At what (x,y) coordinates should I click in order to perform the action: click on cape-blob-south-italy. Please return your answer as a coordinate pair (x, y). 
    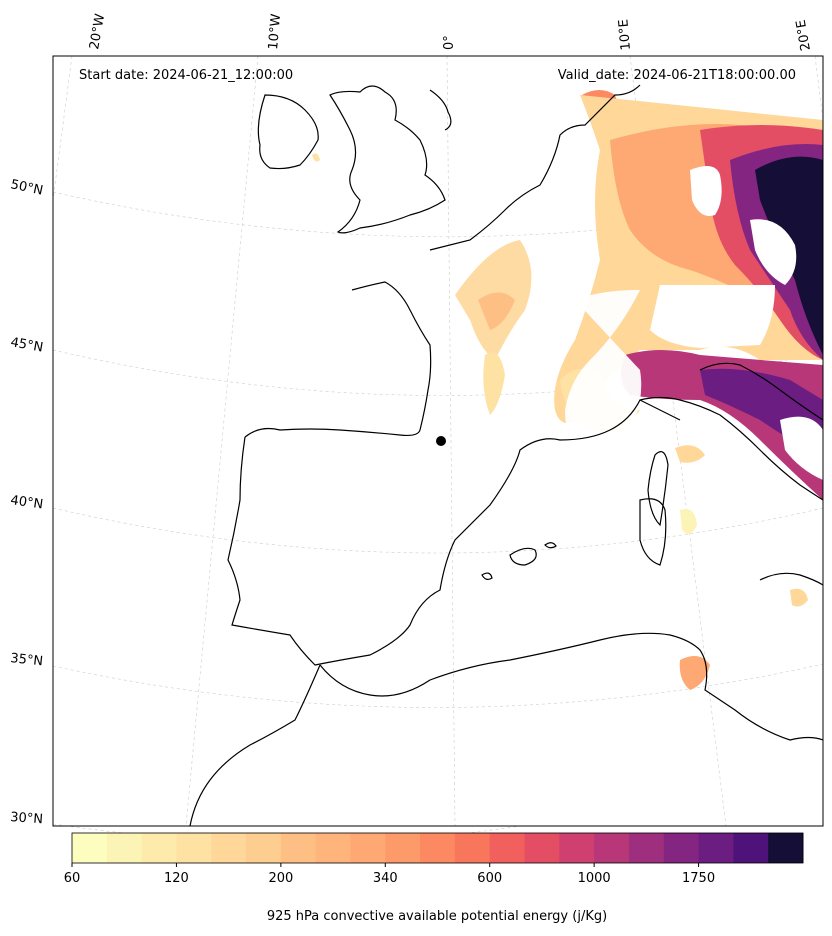
    Looking at the image, I should click on (799, 597).